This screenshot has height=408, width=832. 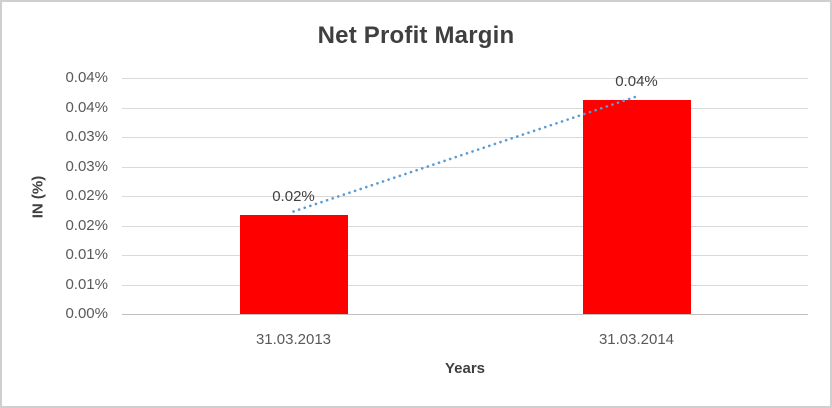 What do you see at coordinates (465, 368) in the screenshot?
I see `x-axis-title: Years` at bounding box center [465, 368].